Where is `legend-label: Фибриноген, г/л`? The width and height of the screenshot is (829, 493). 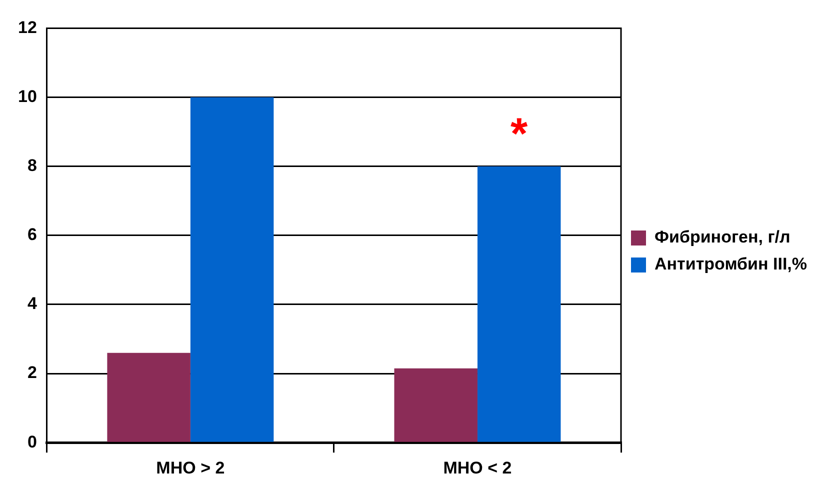 legend-label: Фибриноген, г/л is located at coordinates (722, 237).